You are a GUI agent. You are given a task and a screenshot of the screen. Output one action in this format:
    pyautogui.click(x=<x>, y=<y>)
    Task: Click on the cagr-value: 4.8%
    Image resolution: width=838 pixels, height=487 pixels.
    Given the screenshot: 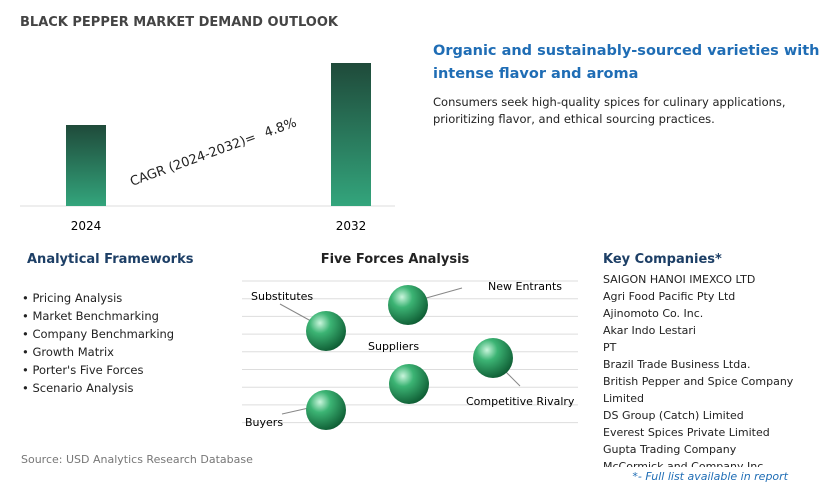 What is the action you would take?
    pyautogui.click(x=281, y=127)
    